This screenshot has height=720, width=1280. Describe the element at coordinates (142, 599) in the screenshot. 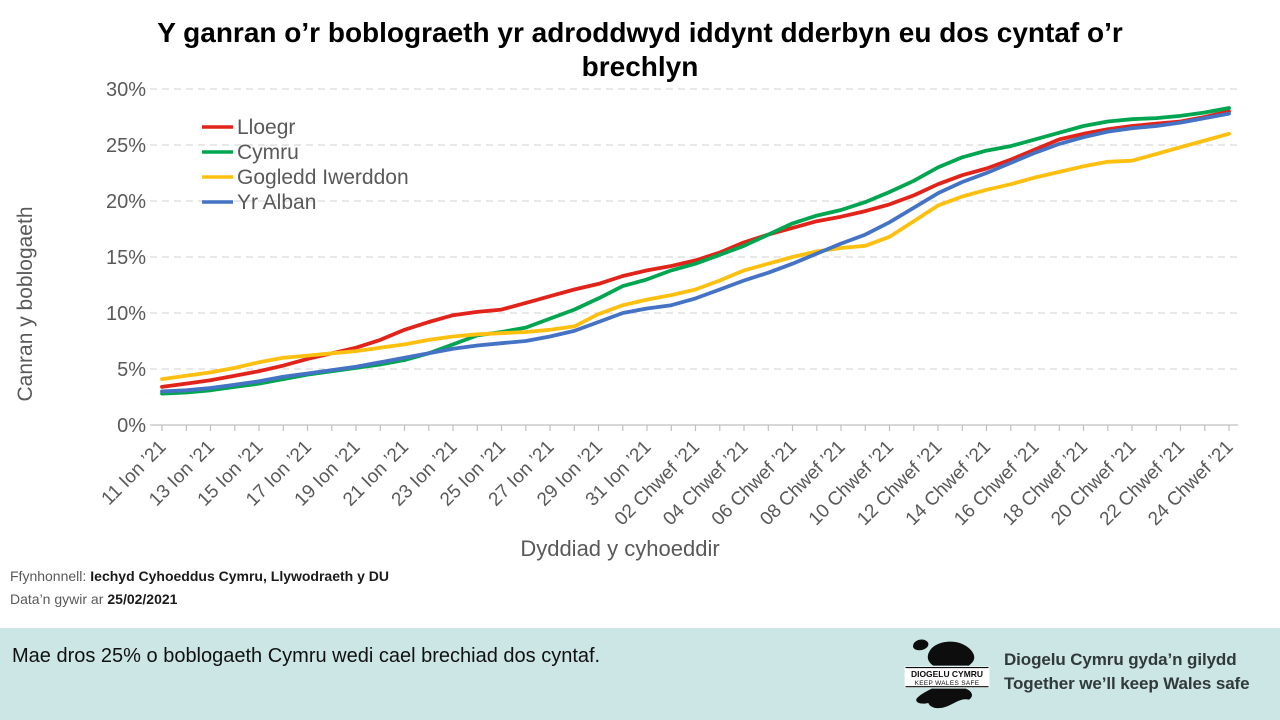

I see `accuracy-value: 25/02/2021` at that location.